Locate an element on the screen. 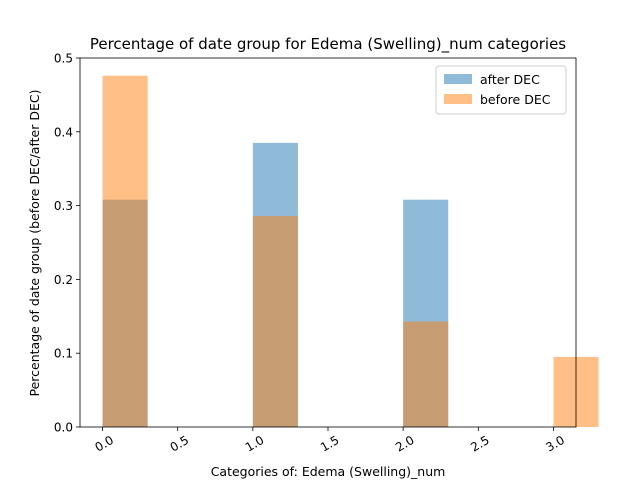  x-tick-label-6: 3.0 is located at coordinates (555, 444).